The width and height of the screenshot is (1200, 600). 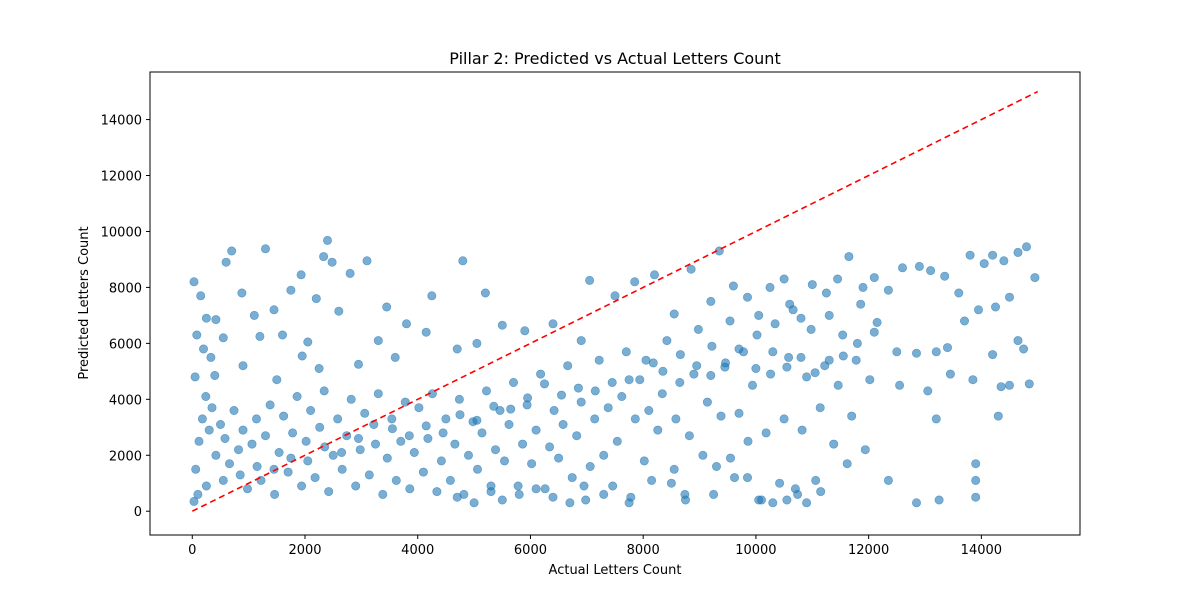 What do you see at coordinates (192, 550) in the screenshot?
I see `x-tick-label: 0` at bounding box center [192, 550].